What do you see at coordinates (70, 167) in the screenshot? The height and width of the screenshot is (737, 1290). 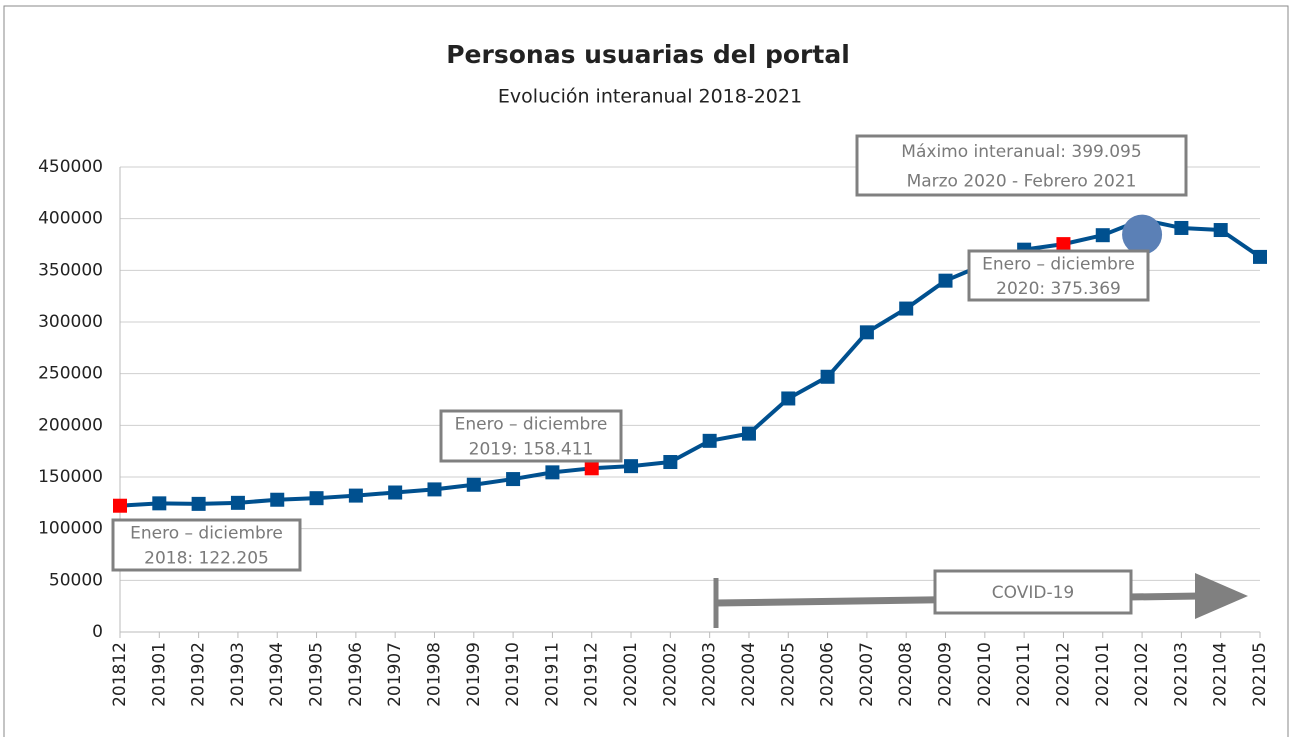 I see `y-tick-label: 450000` at bounding box center [70, 167].